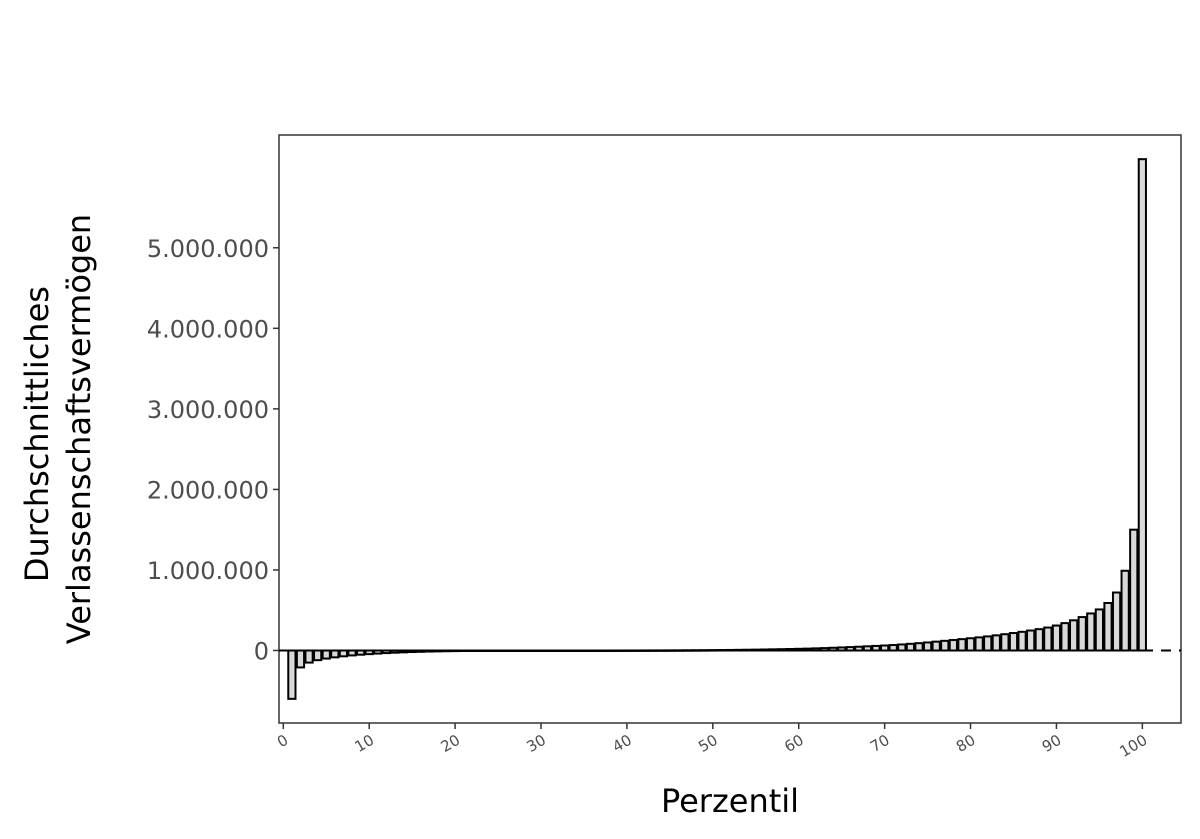  What do you see at coordinates (343, 653) in the screenshot?
I see `bar-p7` at bounding box center [343, 653].